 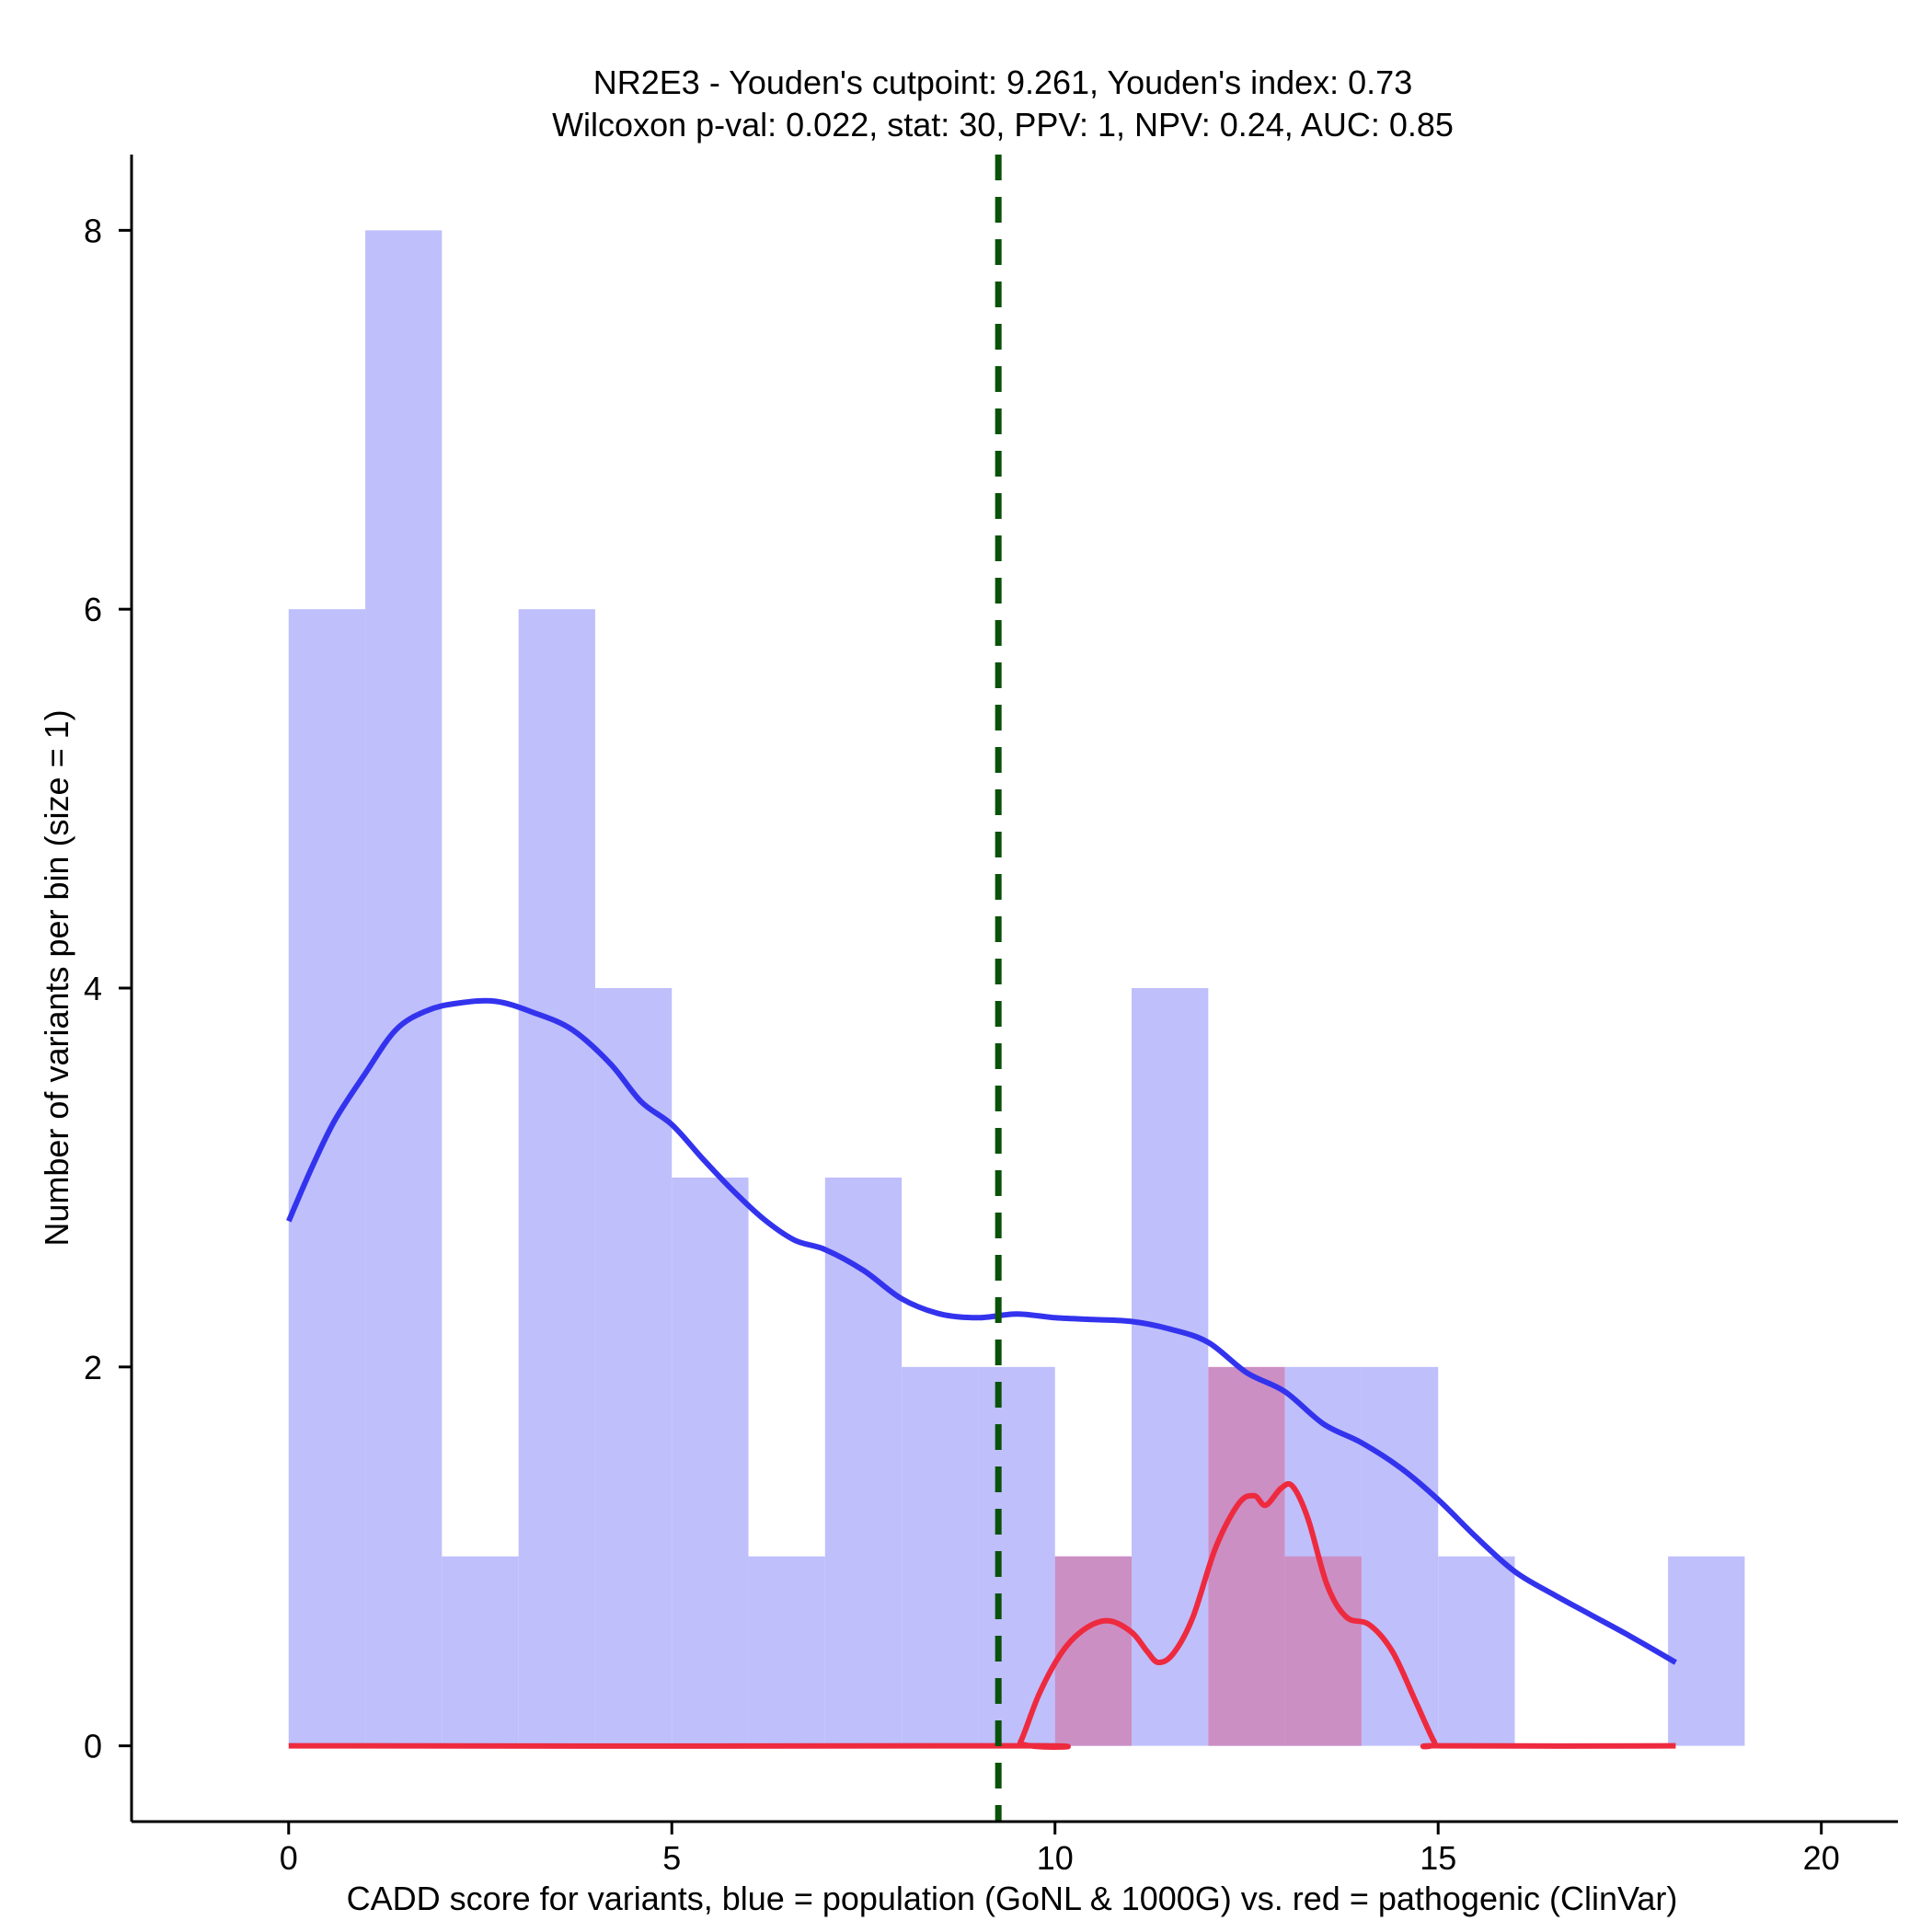 I want to click on x-tick-label-5: 5, so click(x=671, y=1858).